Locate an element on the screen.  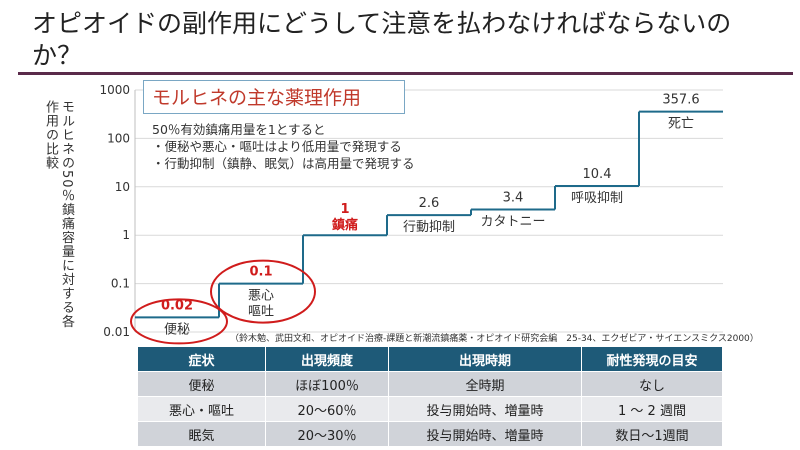
note-line: 50％有効鎮痛用量を1とすると is located at coordinates (239, 129).